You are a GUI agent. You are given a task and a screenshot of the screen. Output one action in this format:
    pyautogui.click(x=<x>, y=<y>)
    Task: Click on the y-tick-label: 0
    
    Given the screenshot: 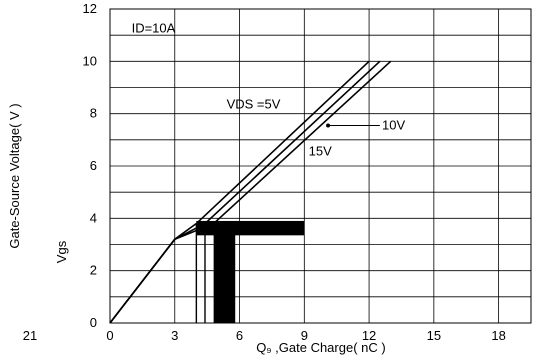 What is the action you would take?
    pyautogui.click(x=93, y=322)
    